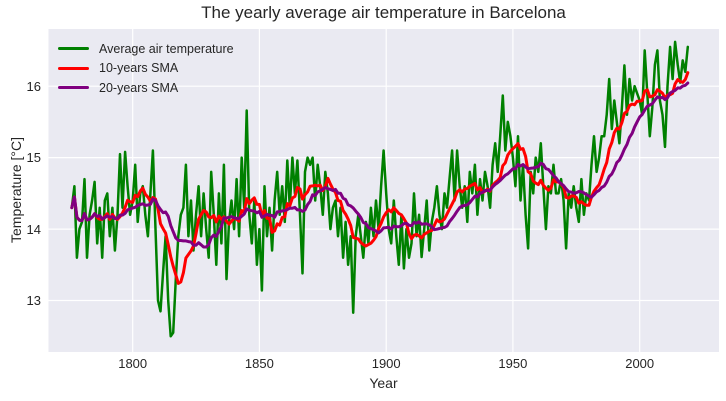 Image resolution: width=726 pixels, height=401 pixels. Describe the element at coordinates (33, 229) in the screenshot. I see `y-tick-label: 14` at that location.